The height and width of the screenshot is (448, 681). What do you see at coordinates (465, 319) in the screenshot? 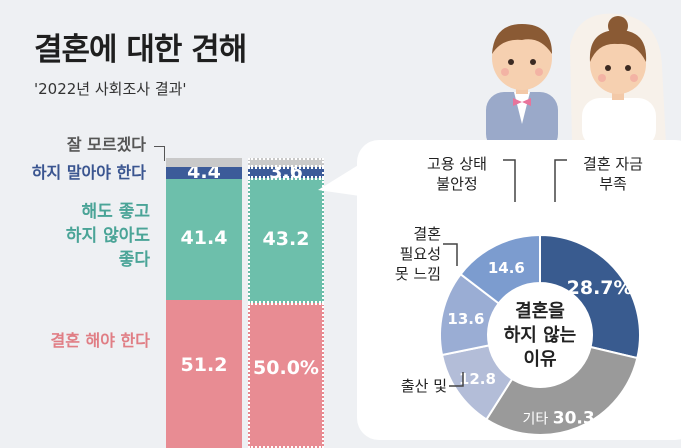
I see `donut-value-not-needed: 13.6` at bounding box center [465, 319].